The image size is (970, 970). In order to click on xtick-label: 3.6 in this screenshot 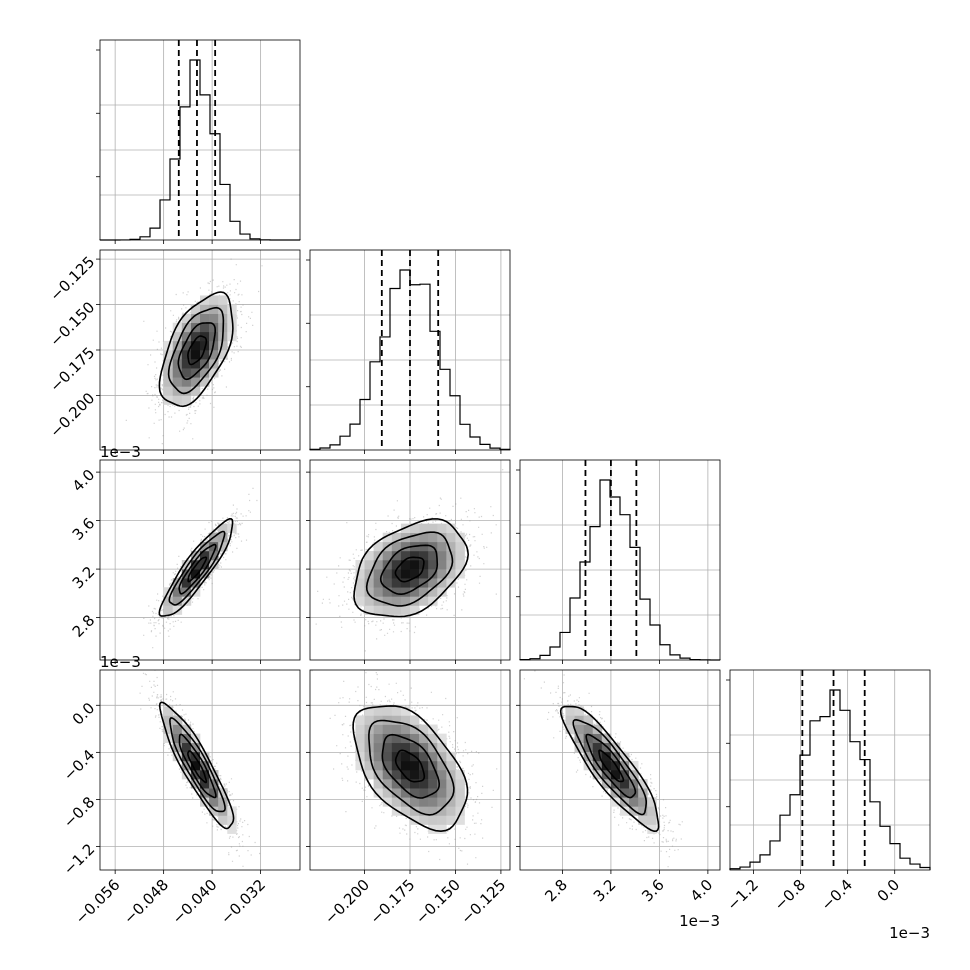, I will do `click(653, 891)`.